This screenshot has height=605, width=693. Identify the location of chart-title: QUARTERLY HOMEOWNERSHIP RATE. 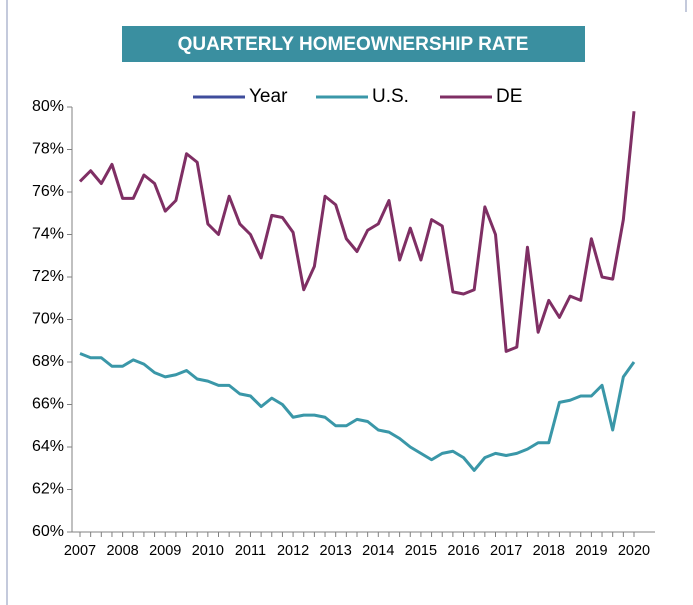
(353, 44).